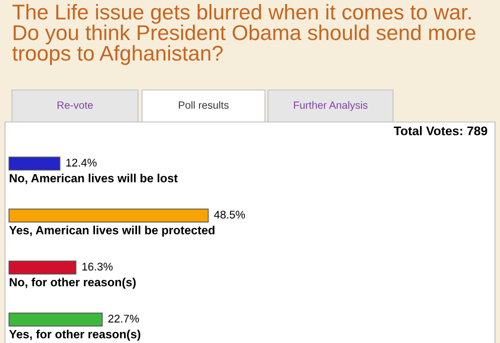 The height and width of the screenshot is (343, 500). Describe the element at coordinates (111, 231) in the screenshot. I see `y-tick-label: Yes, American lives will be protected` at that location.